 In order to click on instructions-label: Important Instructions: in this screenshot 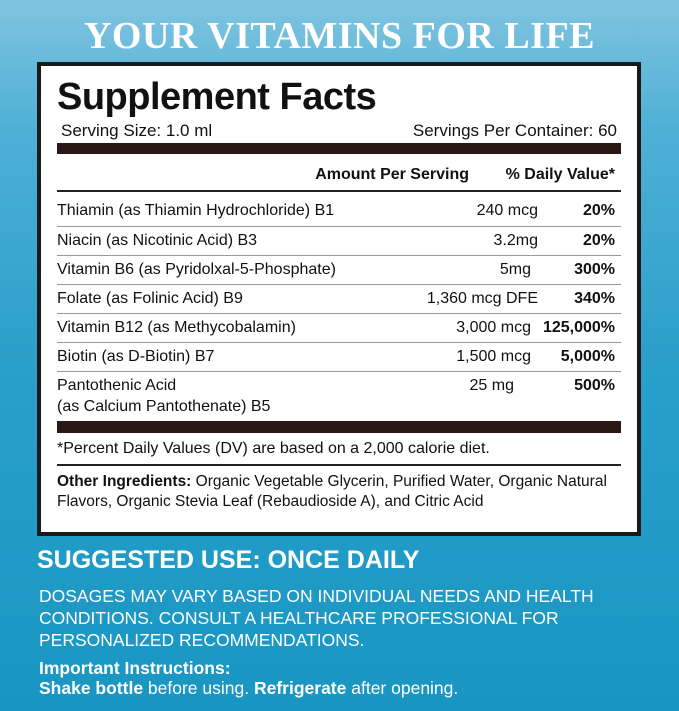, I will do `click(135, 668)`.